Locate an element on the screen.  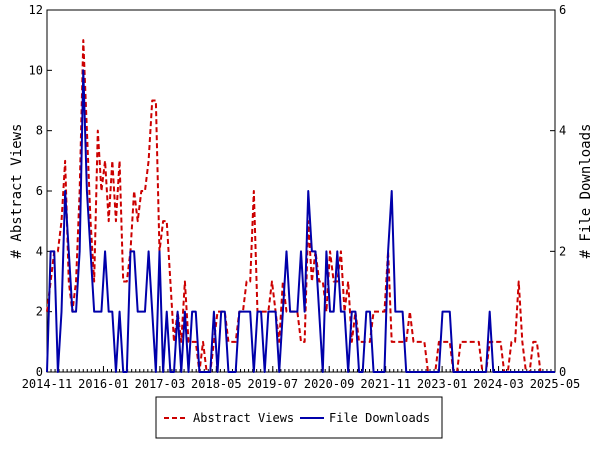
legend: Abstract Views File Downloads is located at coordinates (299, 417).